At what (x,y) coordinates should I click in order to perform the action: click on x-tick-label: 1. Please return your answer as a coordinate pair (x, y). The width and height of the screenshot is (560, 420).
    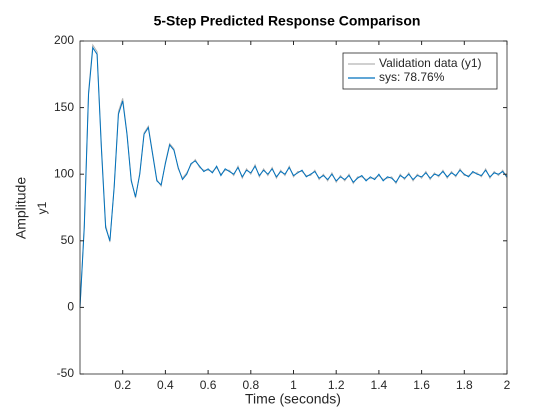
    Looking at the image, I should click on (293, 385).